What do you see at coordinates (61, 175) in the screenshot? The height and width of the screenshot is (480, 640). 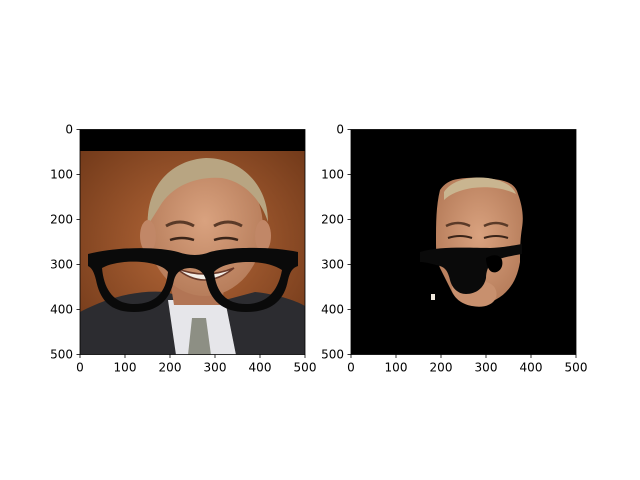 I see `left-y-tick-label: 100` at bounding box center [61, 175].